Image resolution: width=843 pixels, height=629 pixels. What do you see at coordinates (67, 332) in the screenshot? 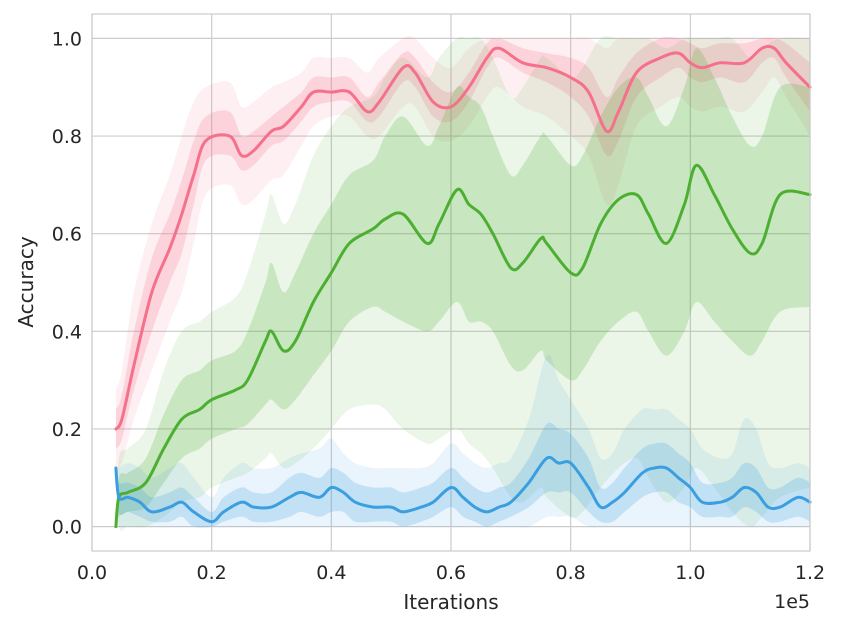
I see `y-tick-label: 0.4` at bounding box center [67, 332].